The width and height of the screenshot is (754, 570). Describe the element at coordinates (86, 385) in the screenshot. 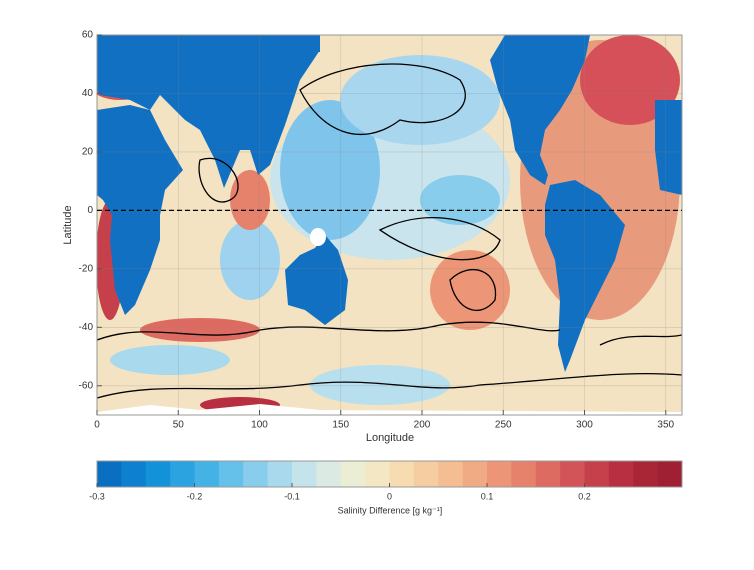

I see `y-tick-label: -60` at that location.